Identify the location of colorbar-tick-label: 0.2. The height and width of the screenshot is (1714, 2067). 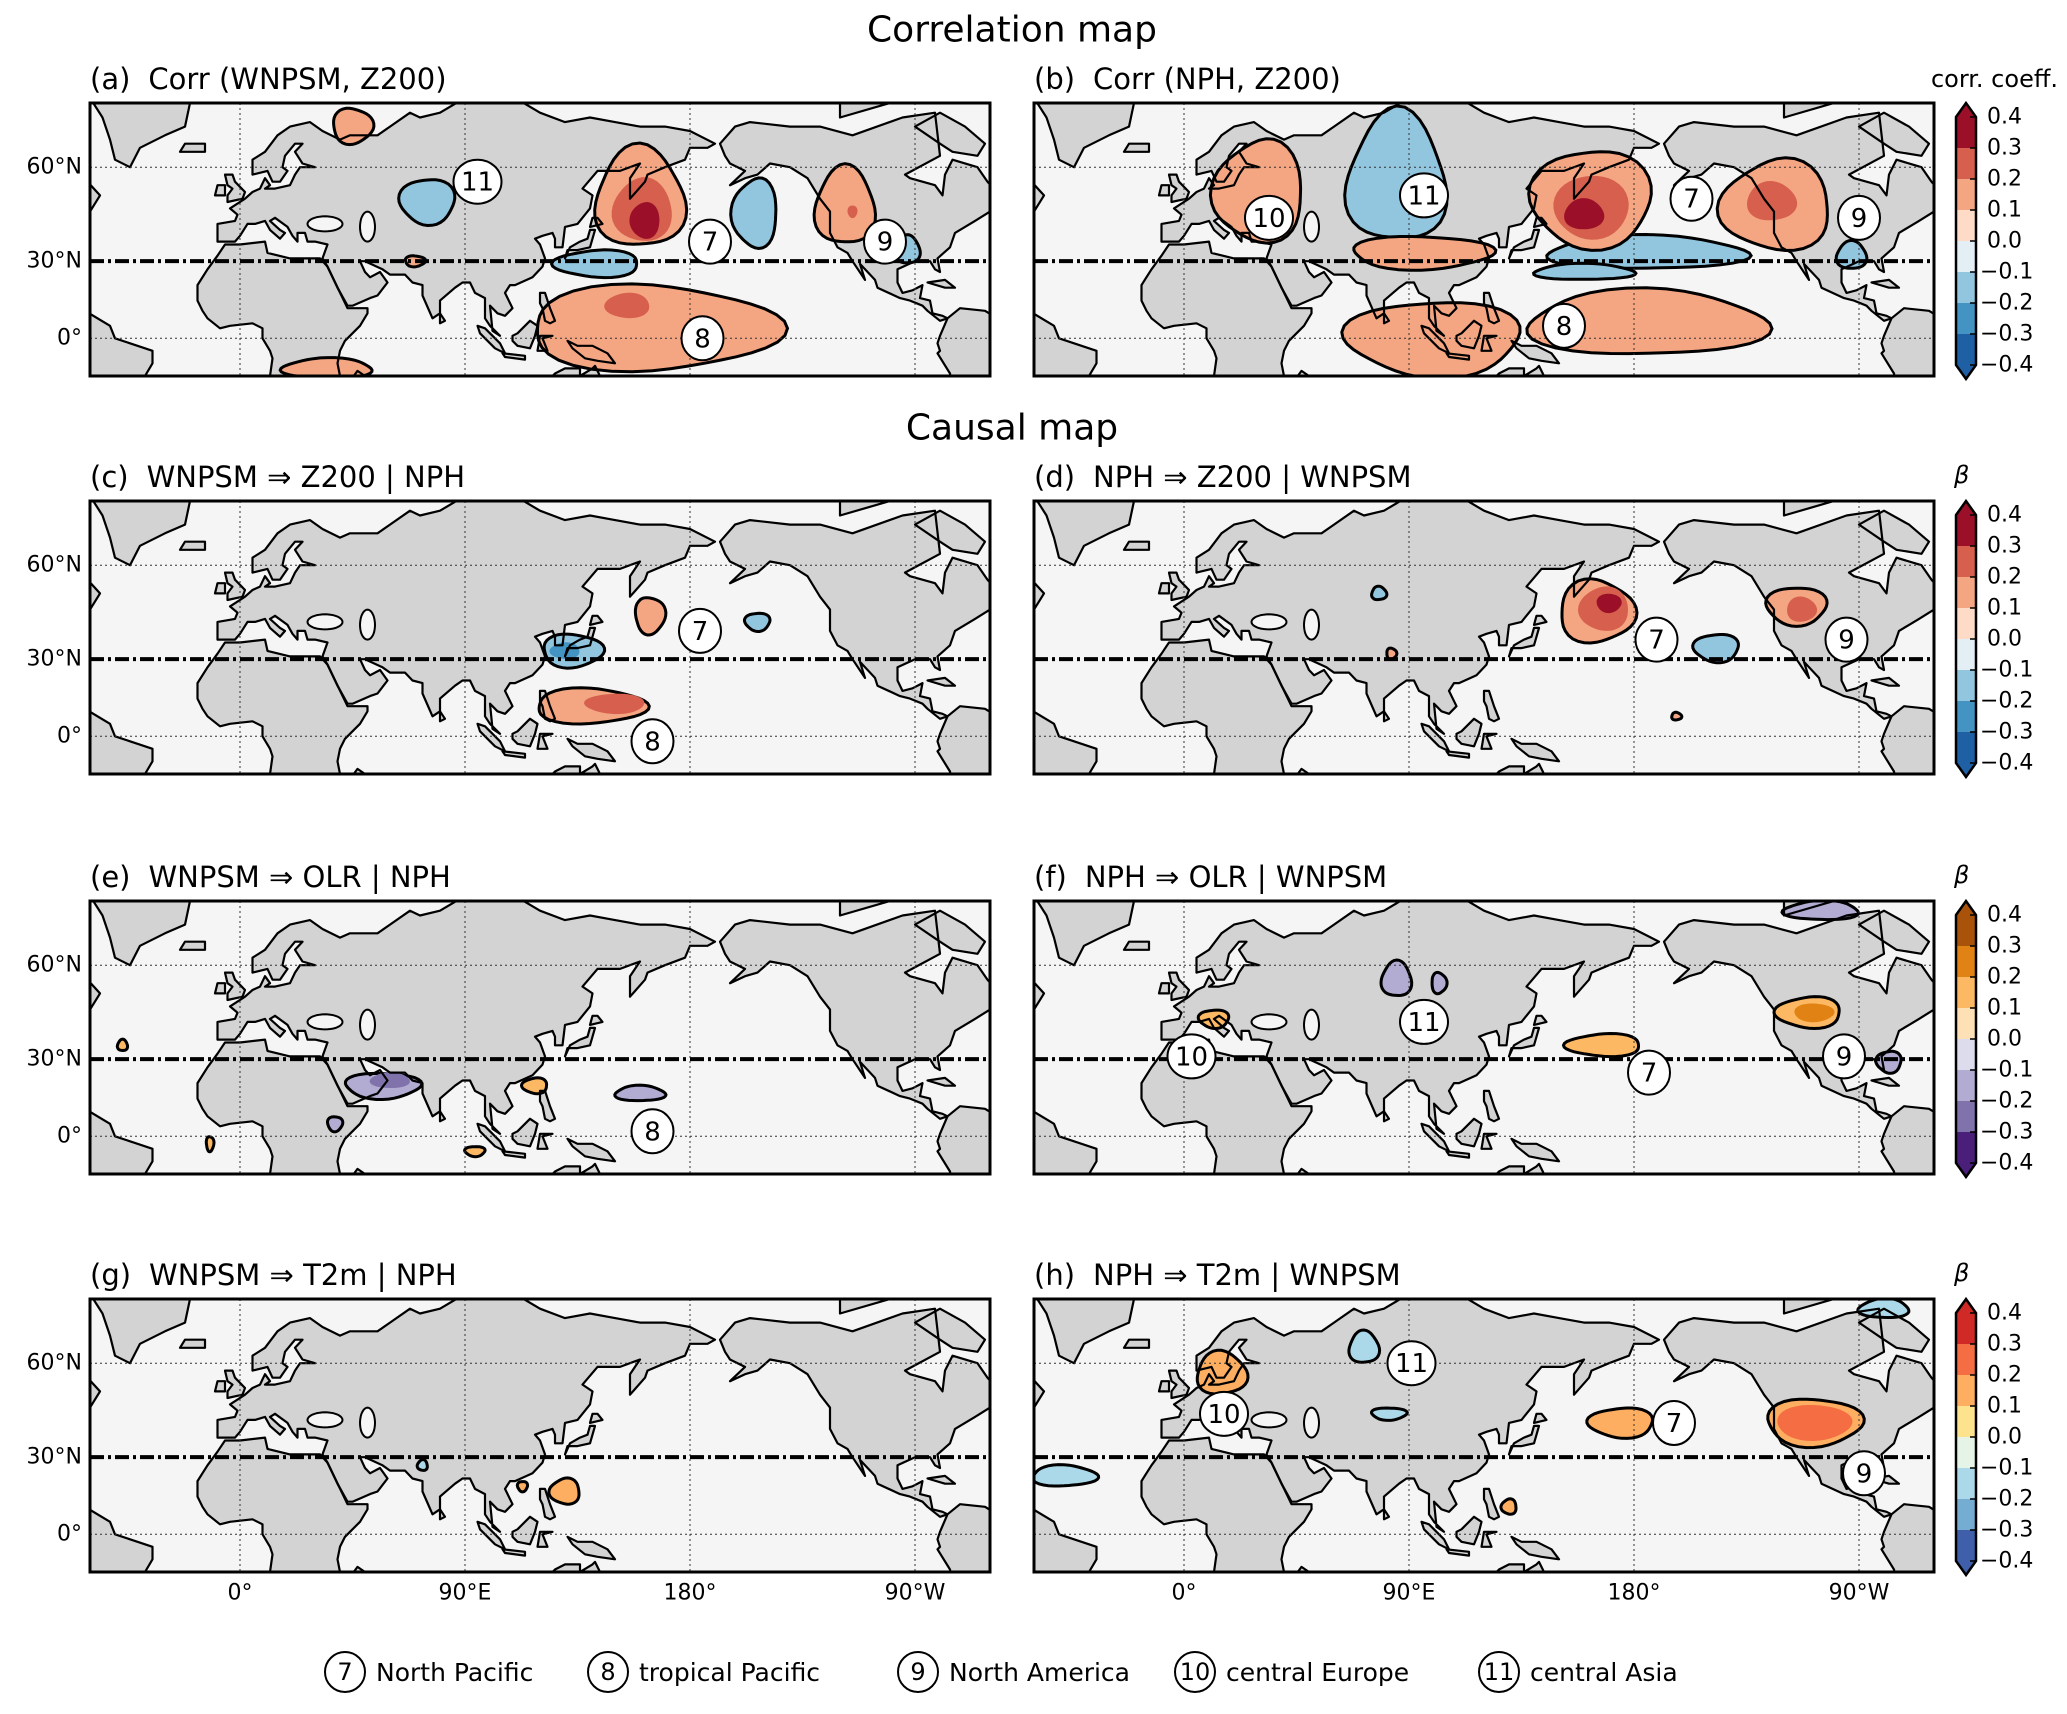
(2004, 1375).